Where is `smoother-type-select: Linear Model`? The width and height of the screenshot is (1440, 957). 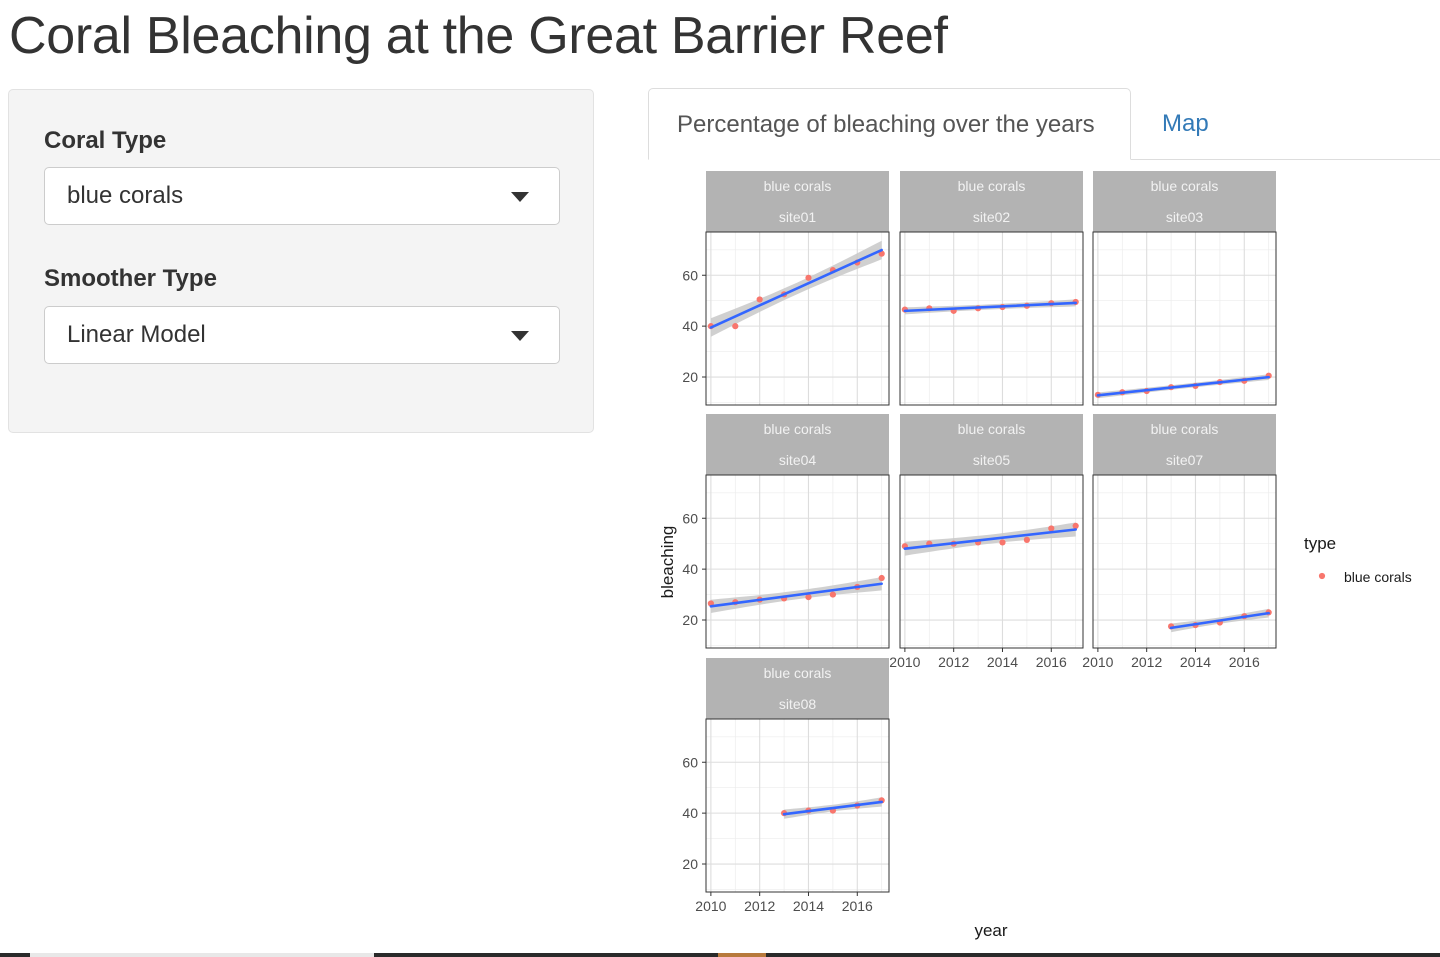
smoother-type-select: Linear Model is located at coordinates (302, 335).